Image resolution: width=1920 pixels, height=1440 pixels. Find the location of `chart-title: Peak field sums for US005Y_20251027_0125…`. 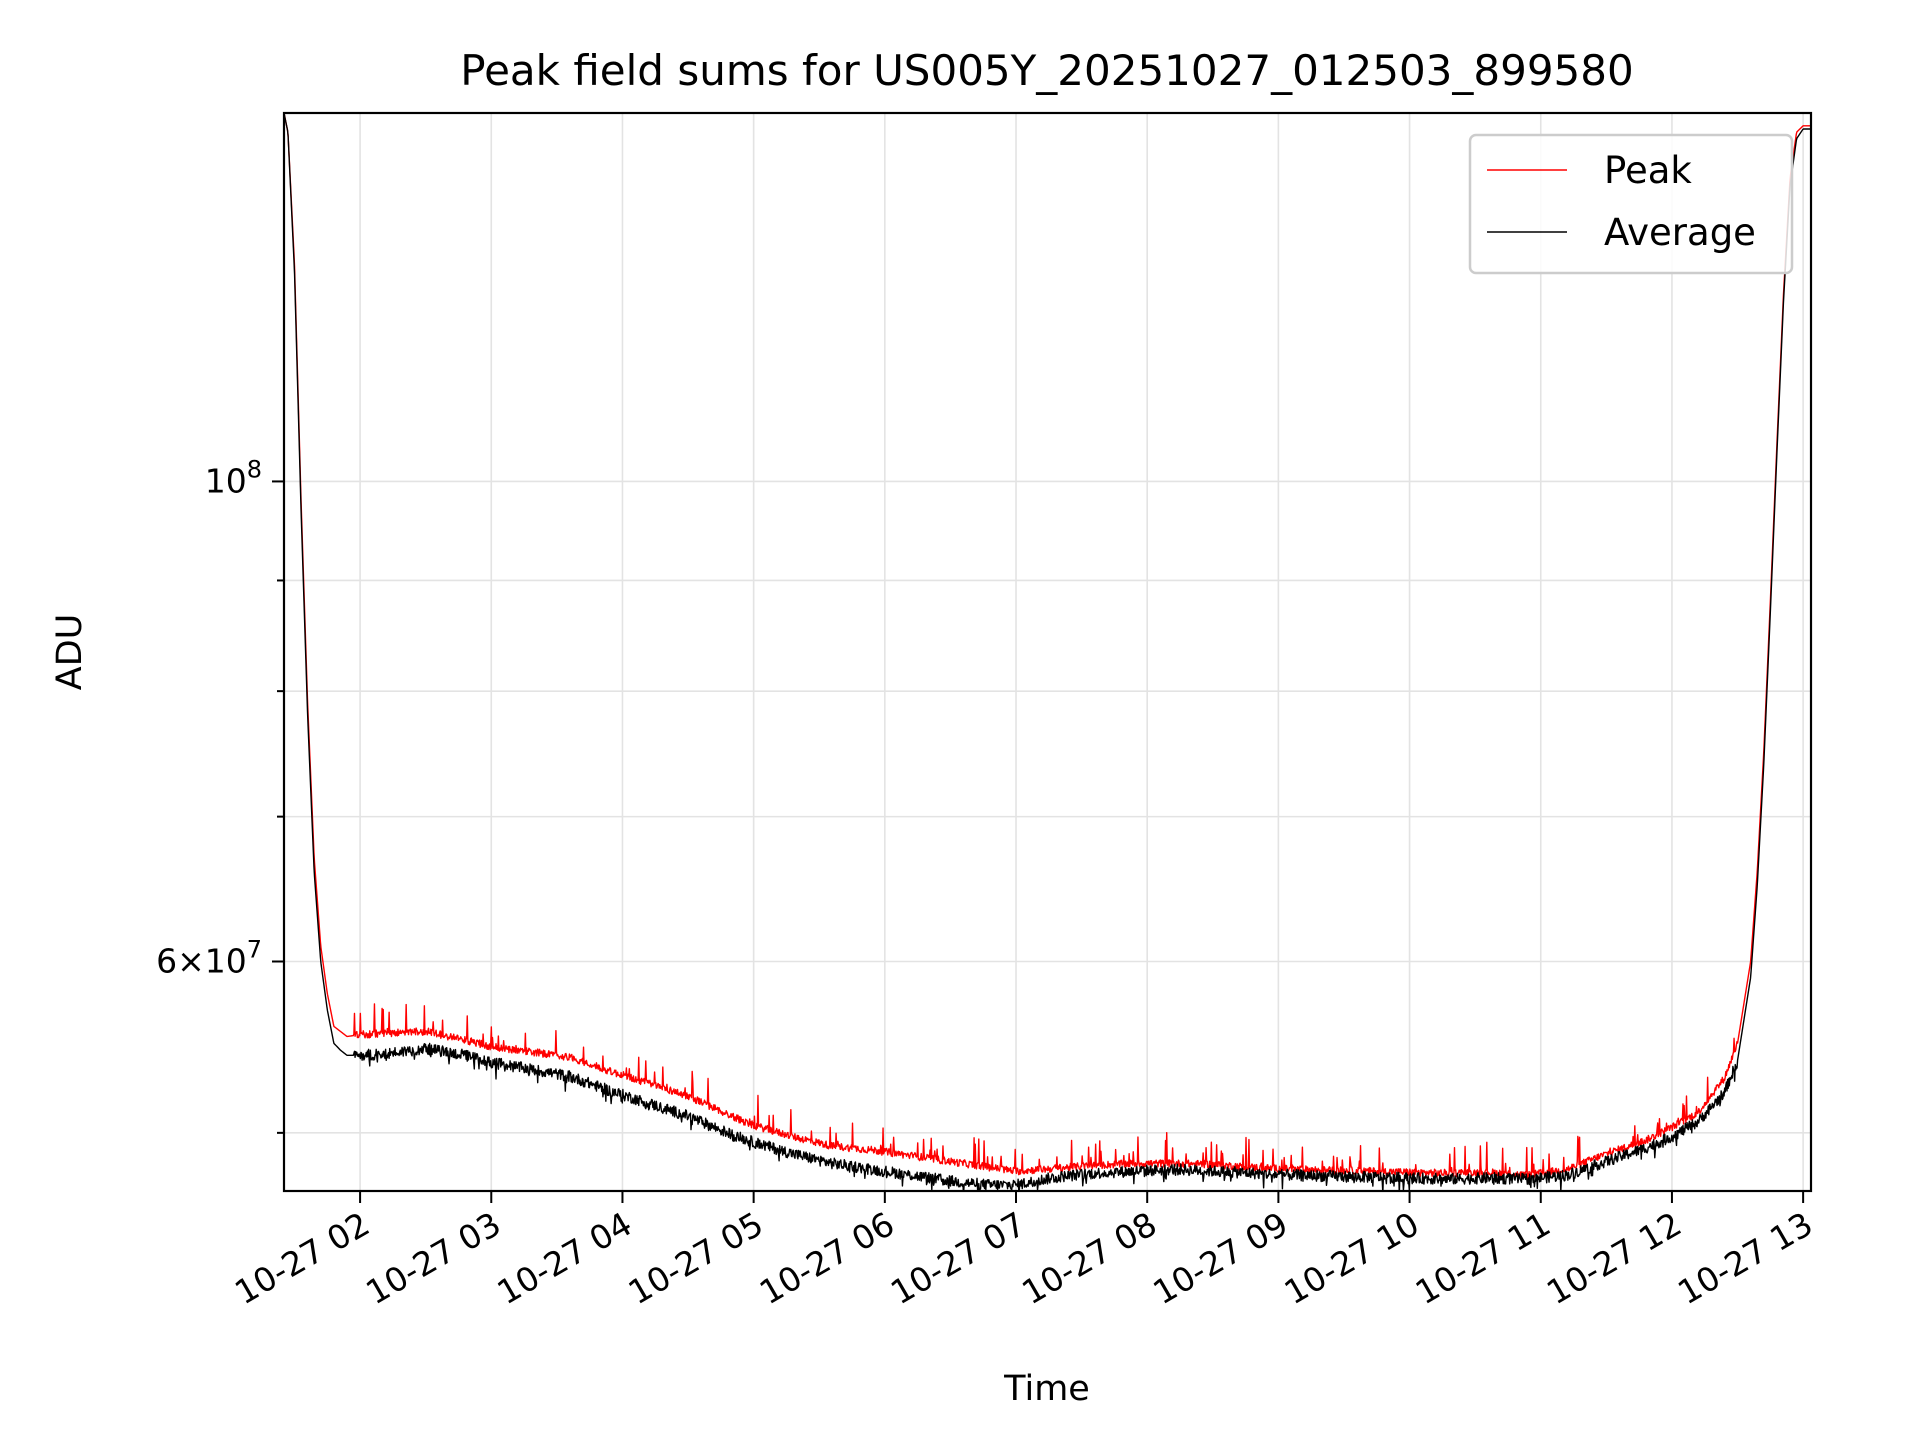

chart-title: Peak field sums for US005Y_20251027_0125… is located at coordinates (1046, 70).